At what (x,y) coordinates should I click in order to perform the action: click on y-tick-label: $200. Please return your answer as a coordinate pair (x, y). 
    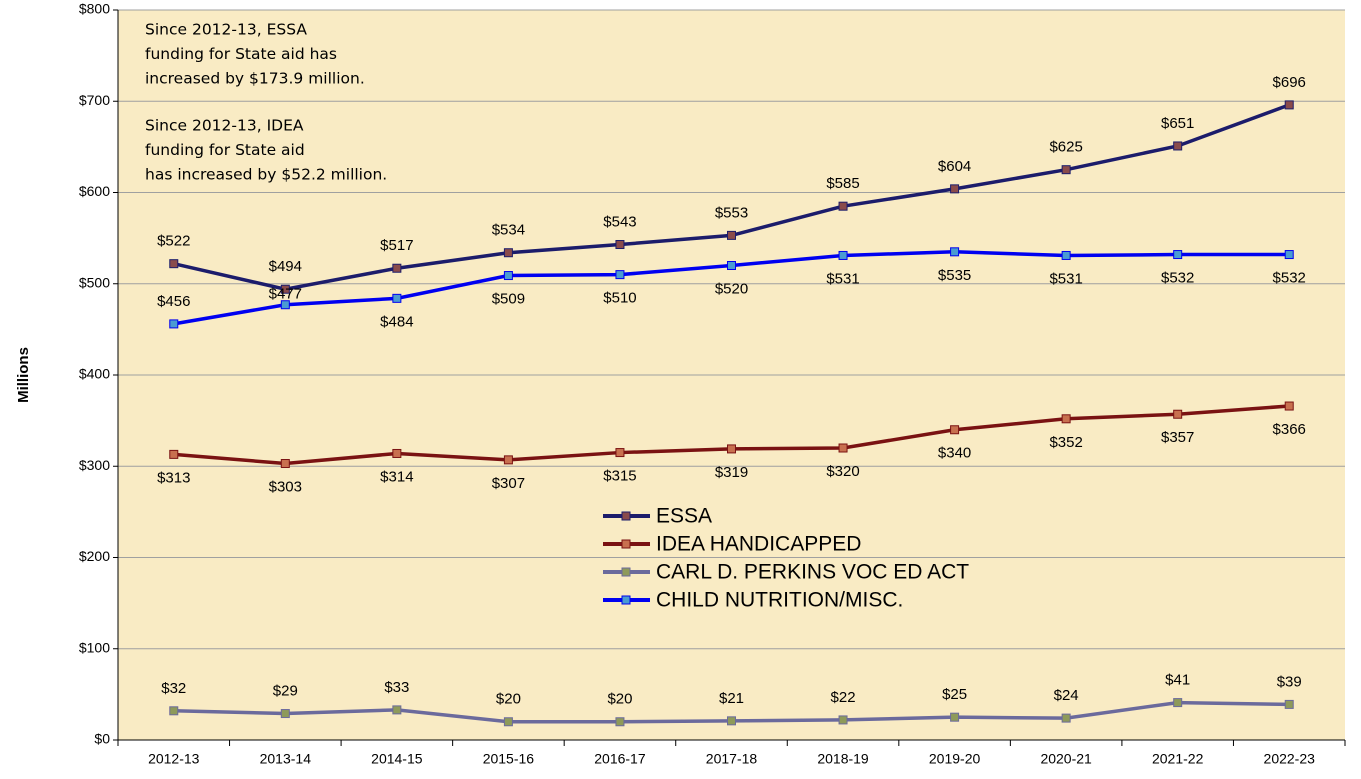
    Looking at the image, I should click on (94, 556).